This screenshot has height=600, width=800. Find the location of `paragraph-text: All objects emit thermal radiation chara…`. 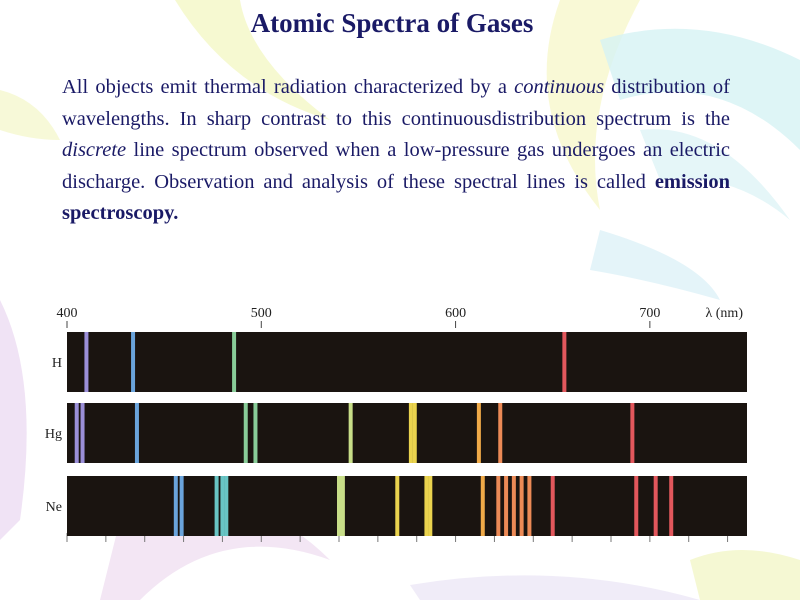

paragraph-text: All objects emit thermal radiation chara… is located at coordinates (284, 87).